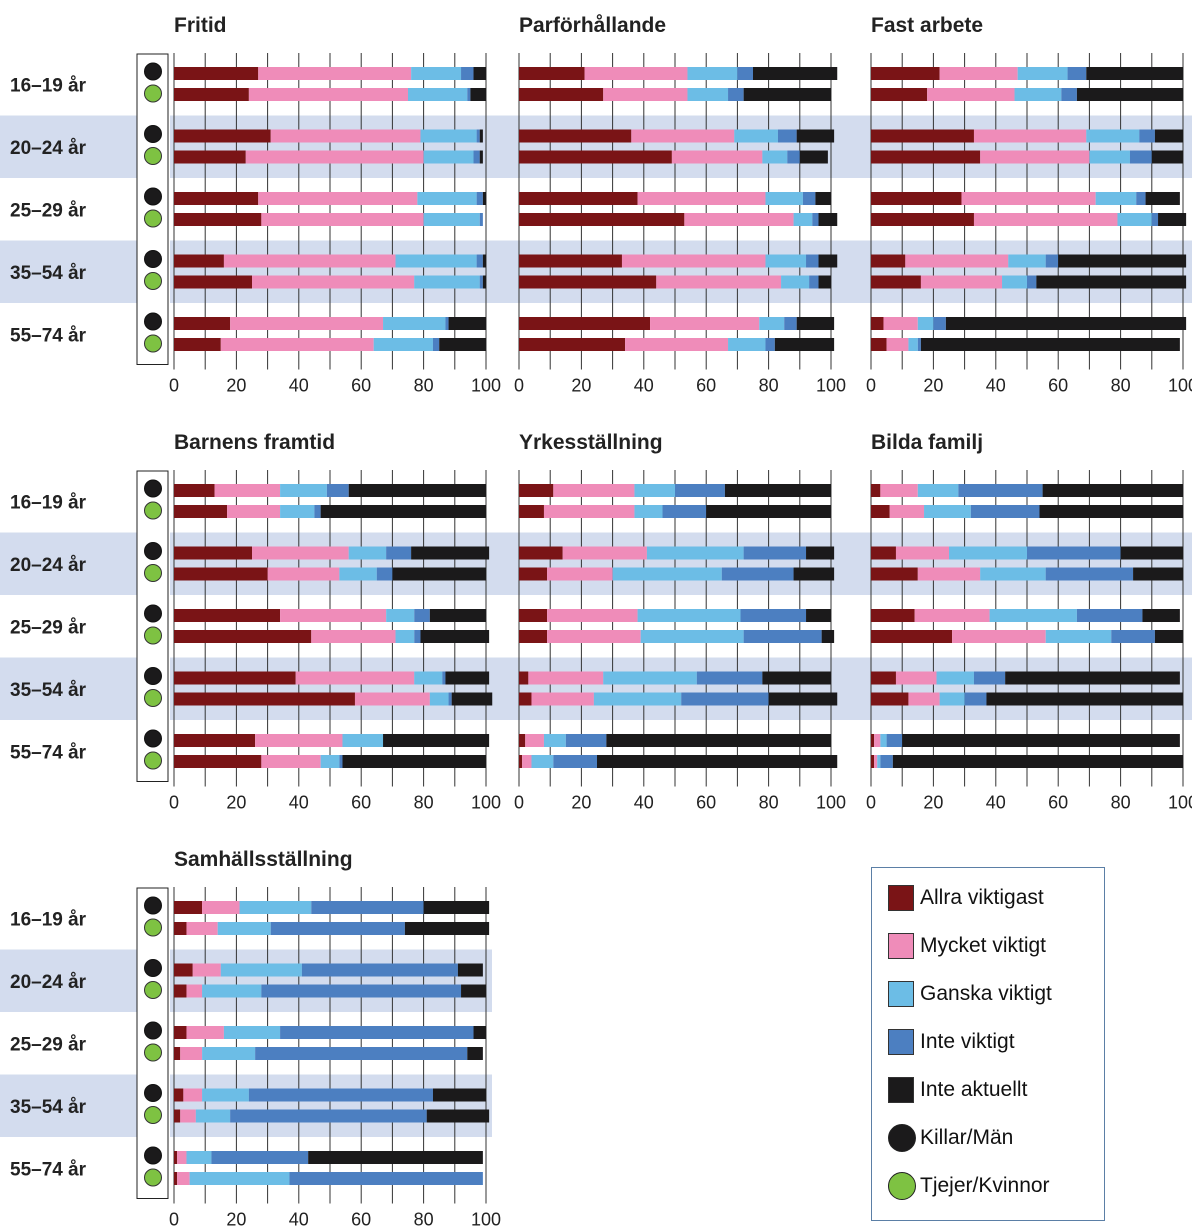 This screenshot has width=1192, height=1226. Describe the element at coordinates (683, 136) in the screenshot. I see `bar-segment-parforhallande-mycket-viktigt` at that location.